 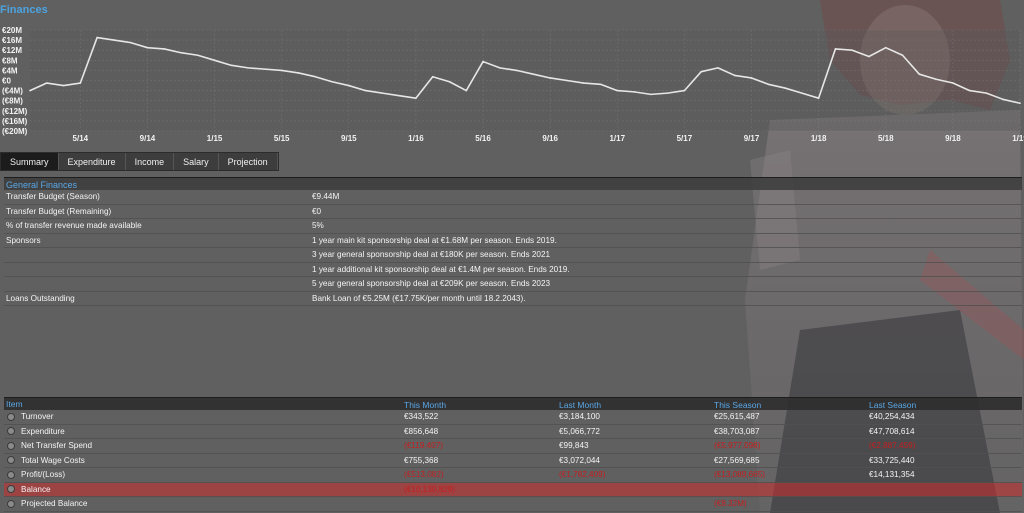 What do you see at coordinates (421, 416) in the screenshot?
I see `table-cell: €343,522` at bounding box center [421, 416].